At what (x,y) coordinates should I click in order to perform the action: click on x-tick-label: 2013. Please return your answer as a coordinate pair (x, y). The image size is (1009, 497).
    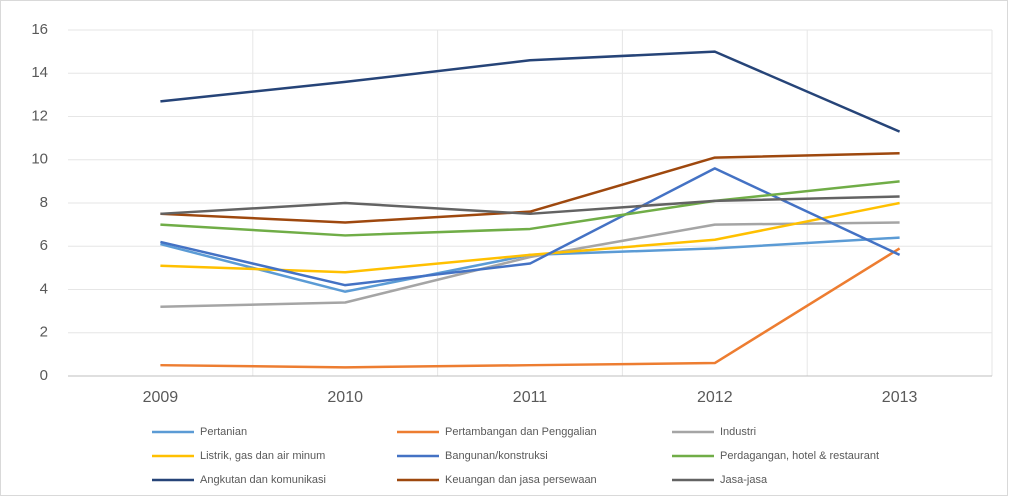
    Looking at the image, I should click on (900, 397).